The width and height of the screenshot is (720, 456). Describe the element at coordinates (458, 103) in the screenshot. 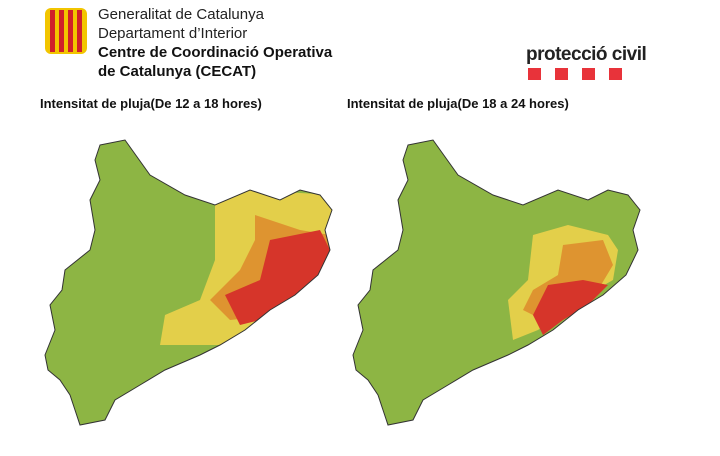

I see `map-title: Intensitat de pluja(De 18 a 24 hores)` at that location.